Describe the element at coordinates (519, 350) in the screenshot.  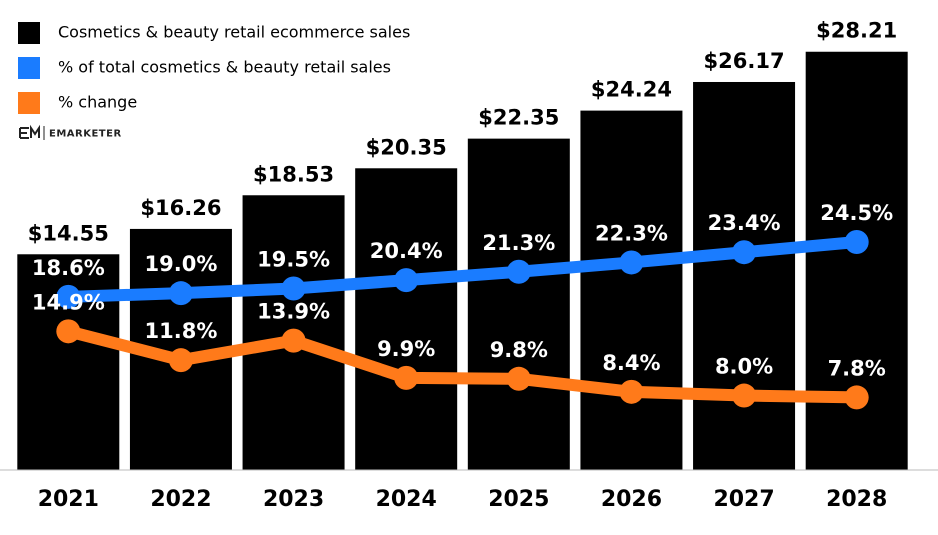
I see `line-value-label: 9.8%` at that location.